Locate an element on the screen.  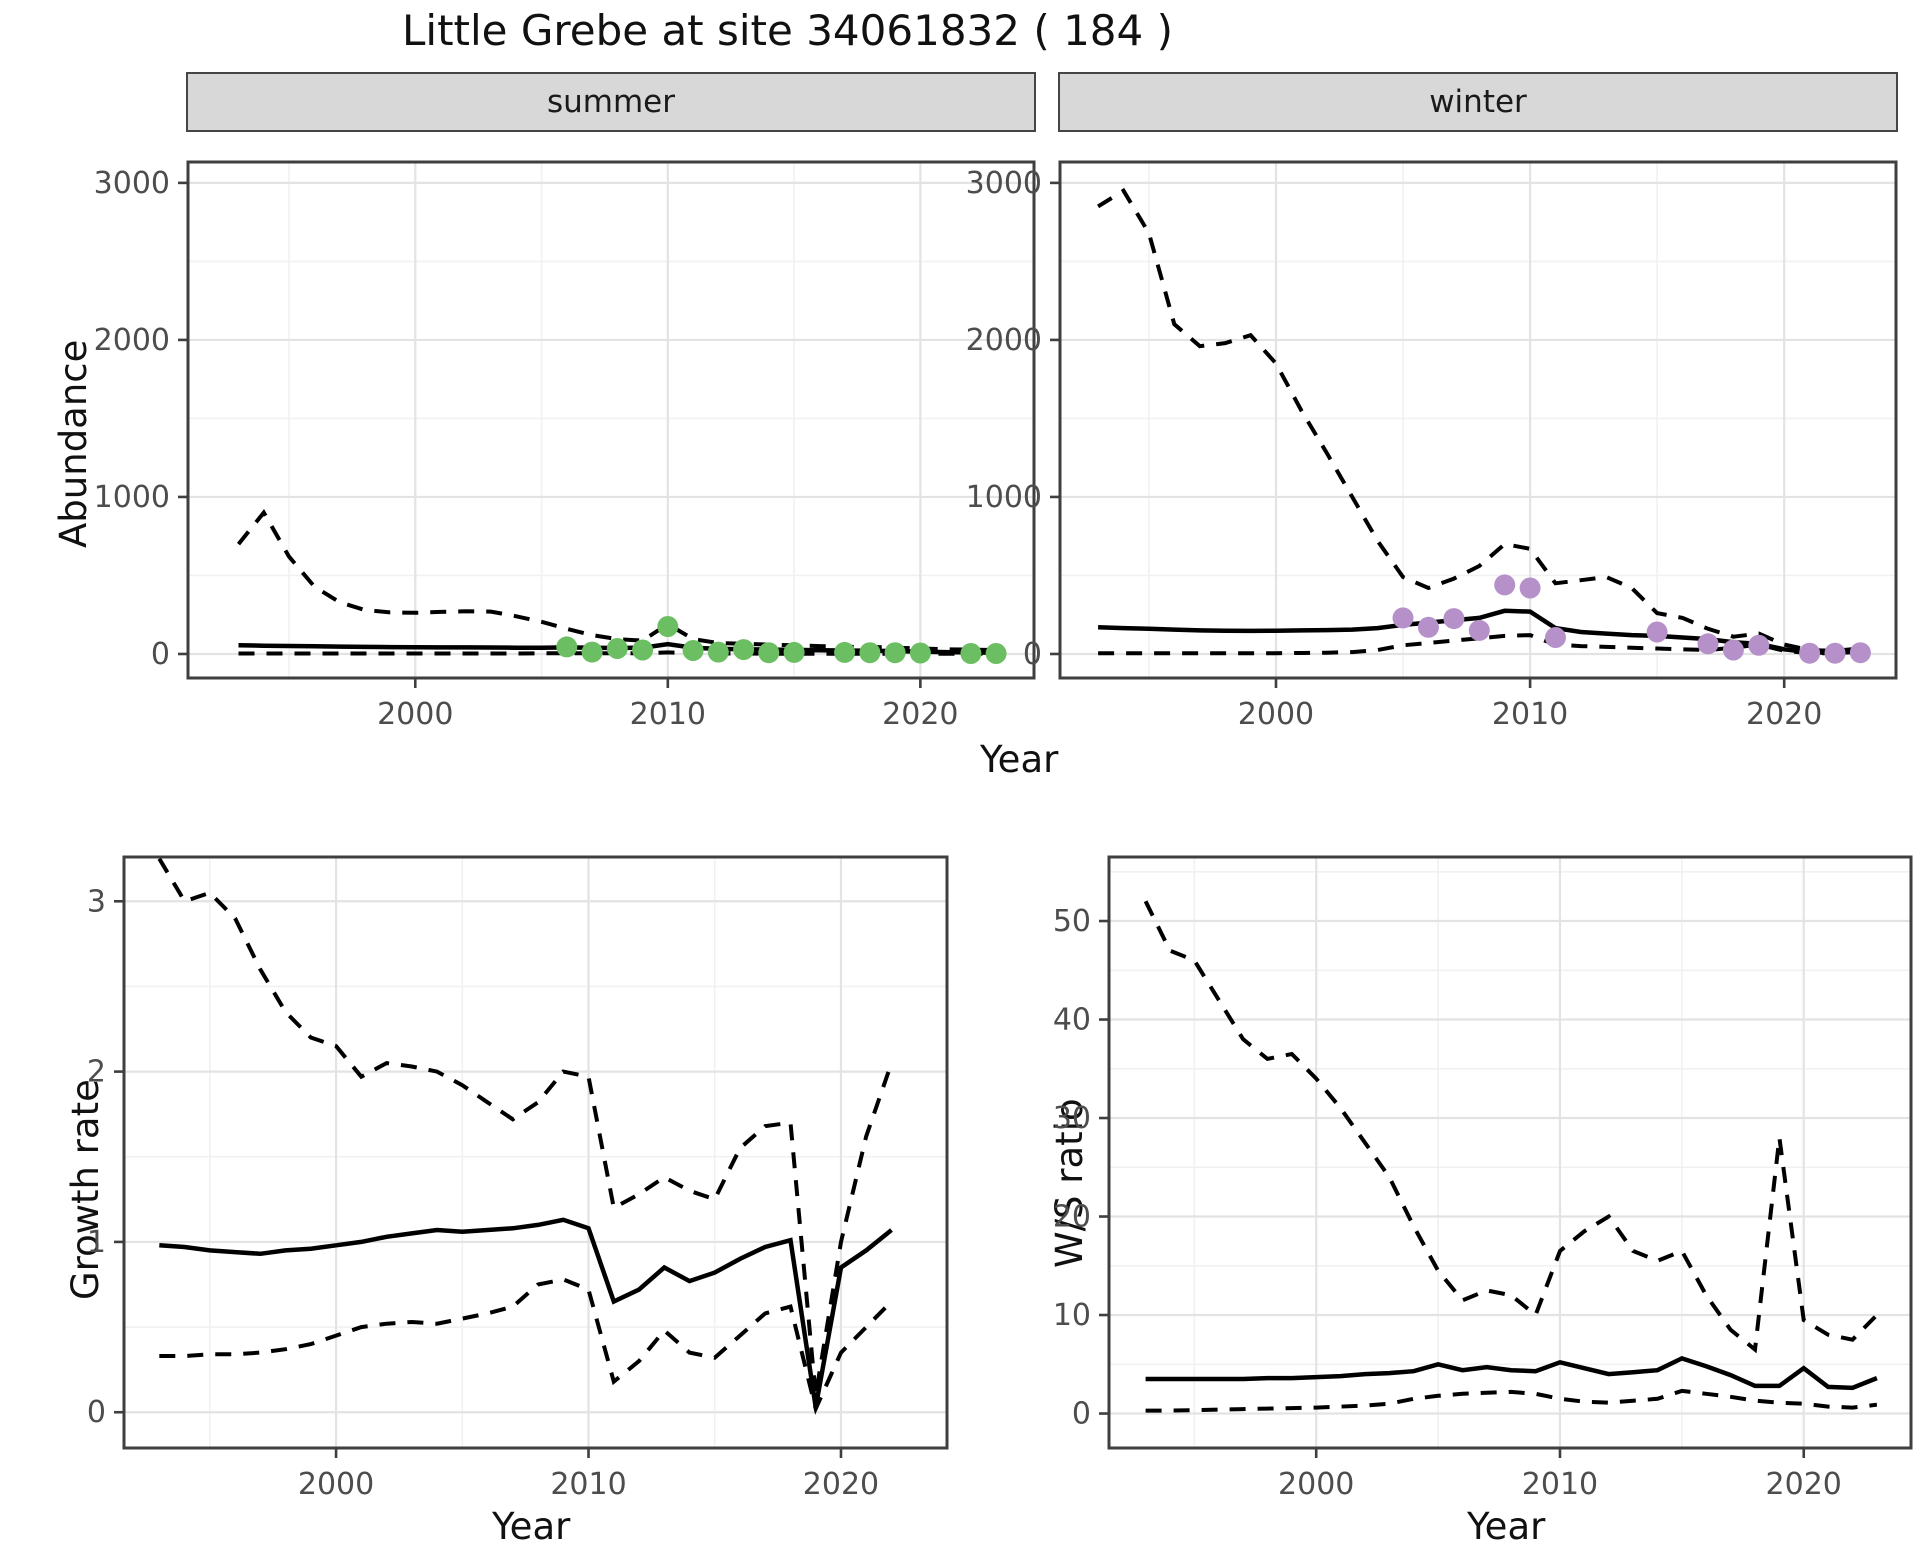
y-tick-label: 20 is located at coordinates (1072, 1217).